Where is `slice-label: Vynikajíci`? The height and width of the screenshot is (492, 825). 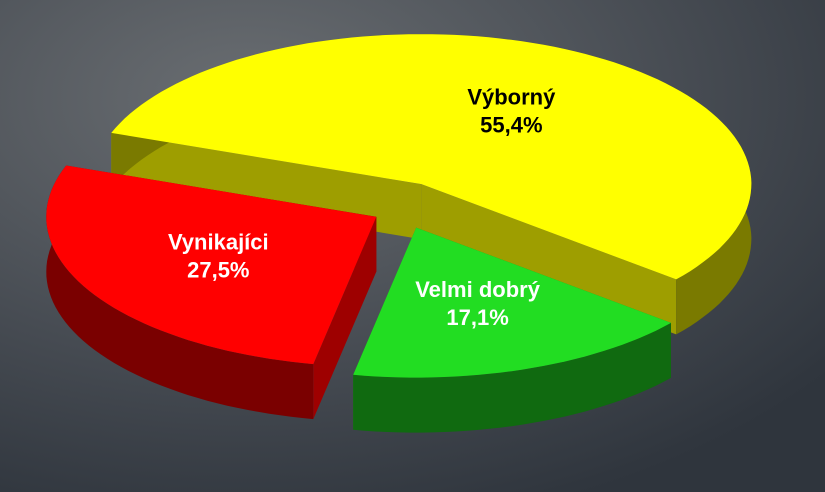 slice-label: Vynikajíci is located at coordinates (218, 241).